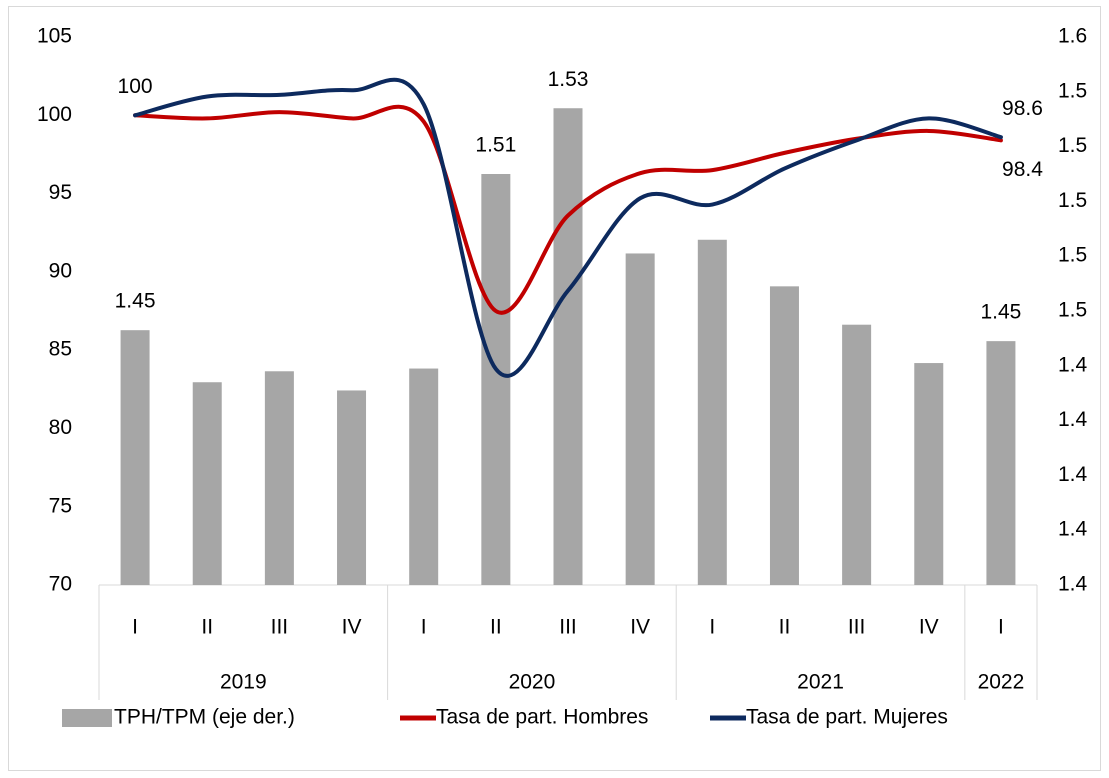 The height and width of the screenshot is (778, 1109). What do you see at coordinates (54, 114) in the screenshot?
I see `y-tick-label: 100` at bounding box center [54, 114].